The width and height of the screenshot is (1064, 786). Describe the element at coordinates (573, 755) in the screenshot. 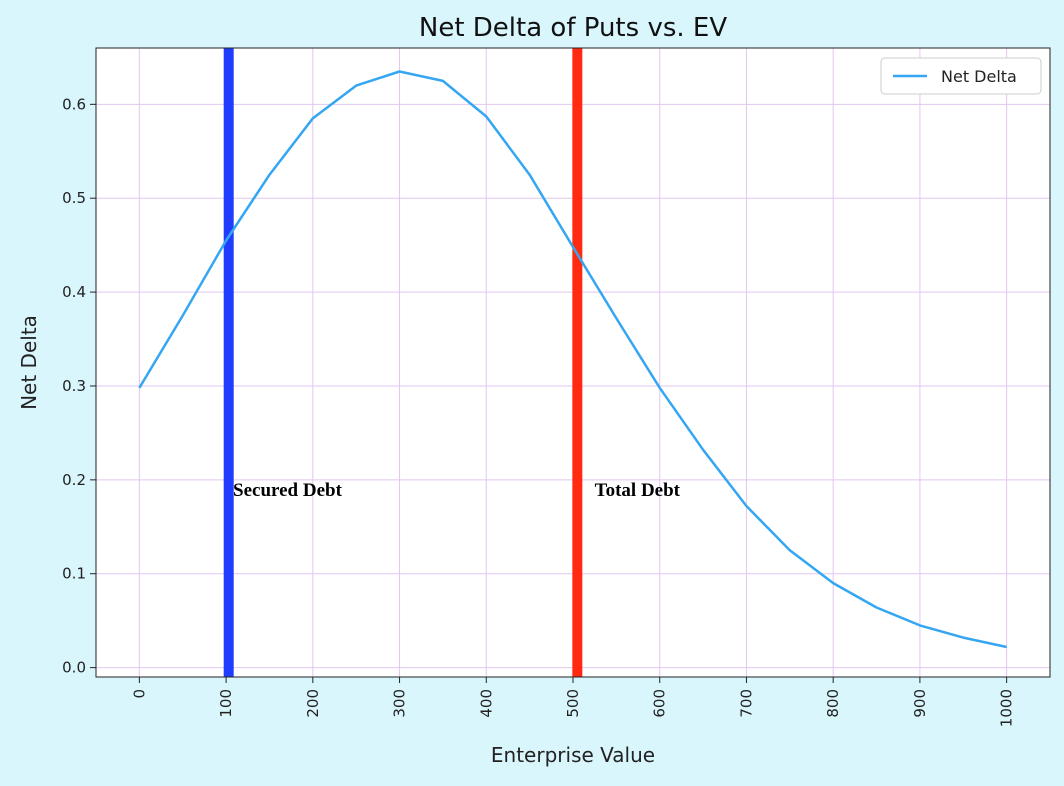

I see `x-axis-label: Enterprise Value` at that location.